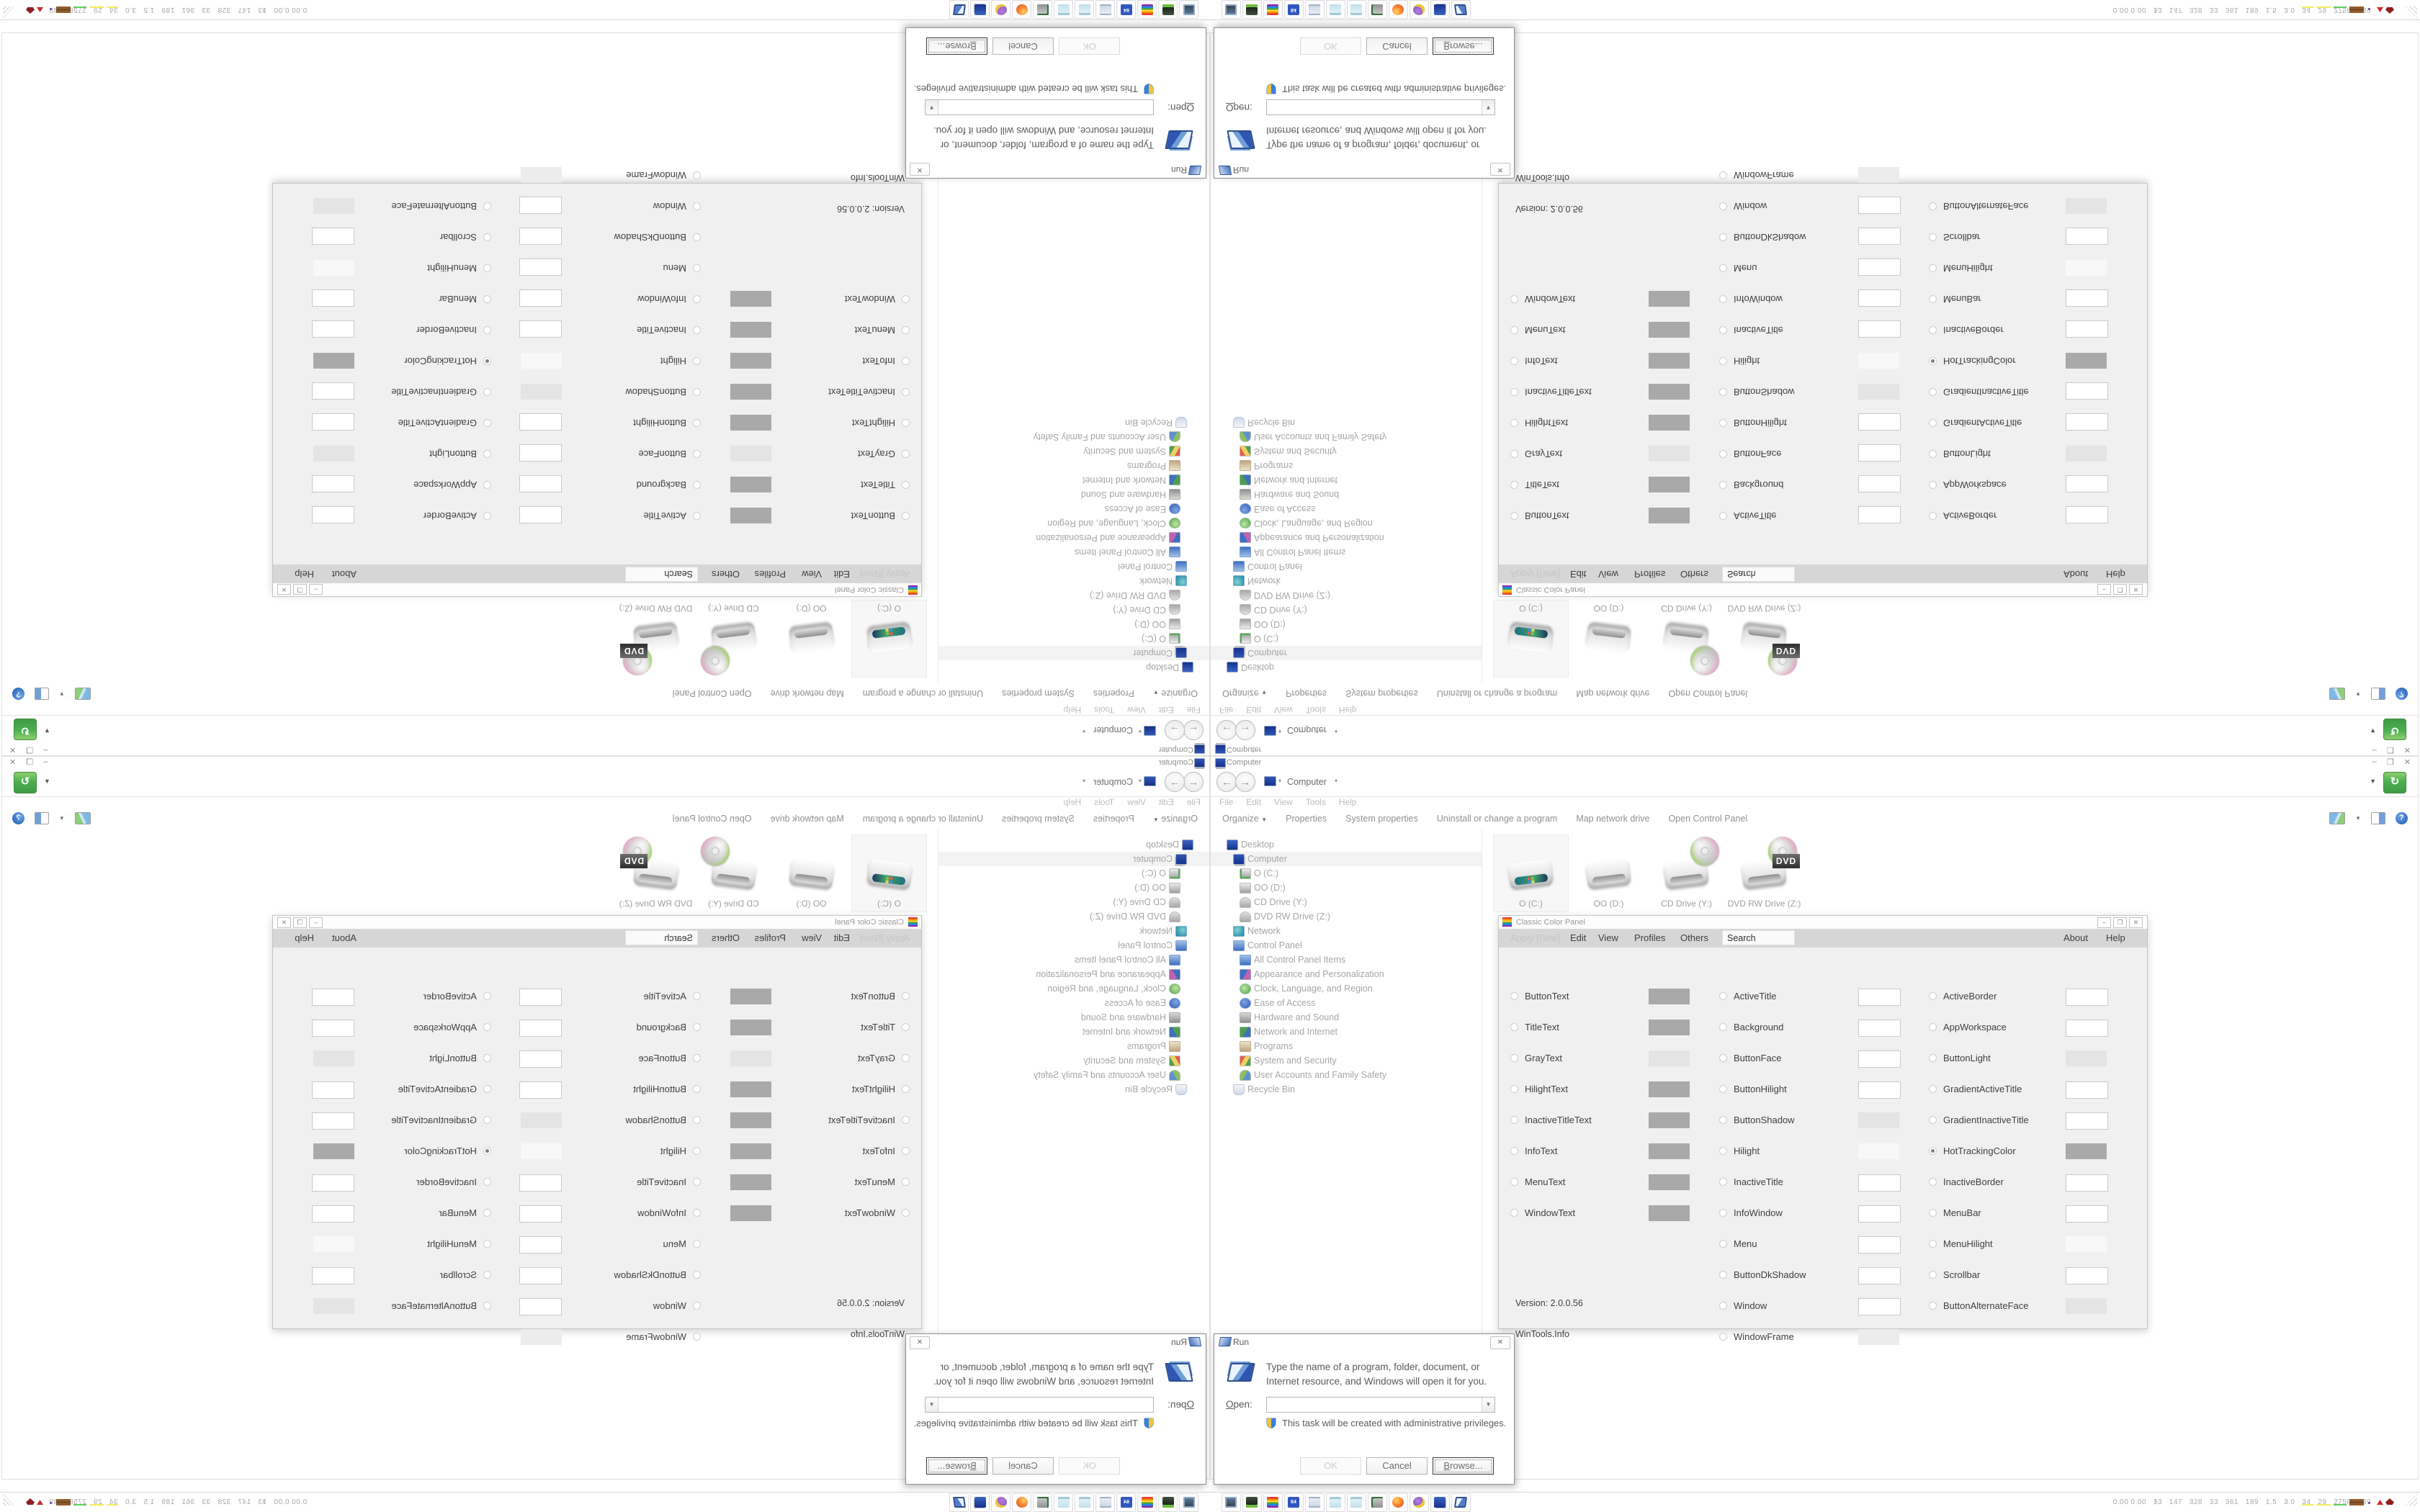 The height and width of the screenshot is (1512, 2420). I want to click on color-swatch-infotext, so click(751, 361).